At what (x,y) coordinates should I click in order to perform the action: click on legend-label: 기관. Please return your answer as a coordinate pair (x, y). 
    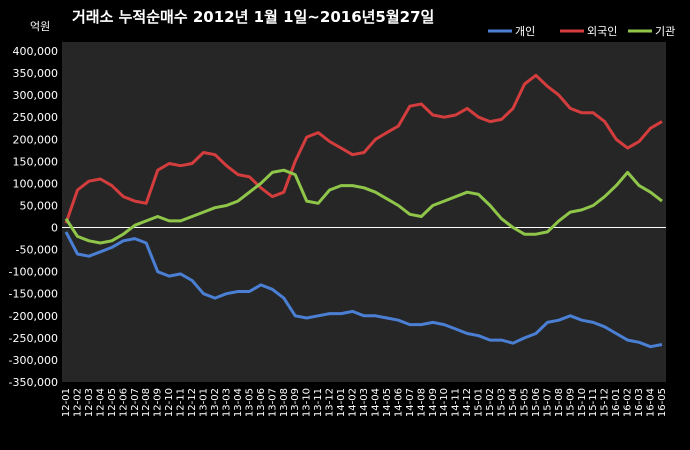
    Looking at the image, I should click on (665, 31).